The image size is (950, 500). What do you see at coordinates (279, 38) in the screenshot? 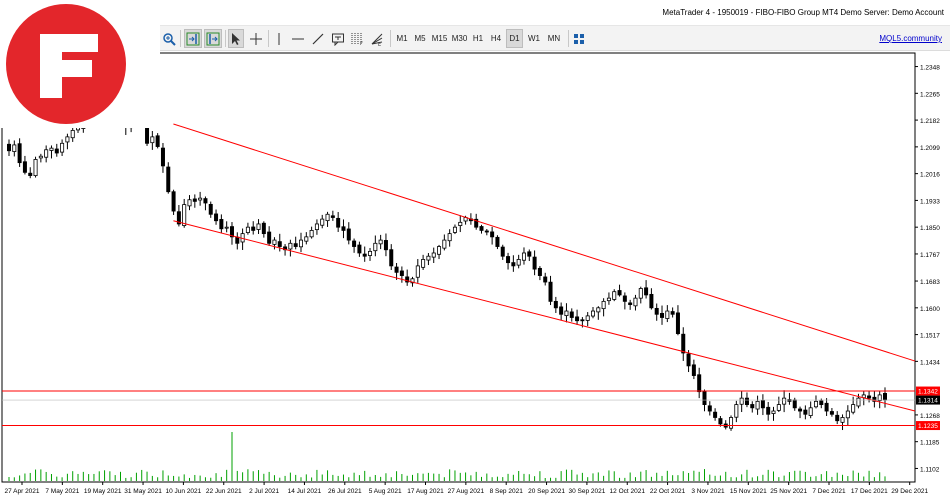
I see `vertical-line-icon` at bounding box center [279, 38].